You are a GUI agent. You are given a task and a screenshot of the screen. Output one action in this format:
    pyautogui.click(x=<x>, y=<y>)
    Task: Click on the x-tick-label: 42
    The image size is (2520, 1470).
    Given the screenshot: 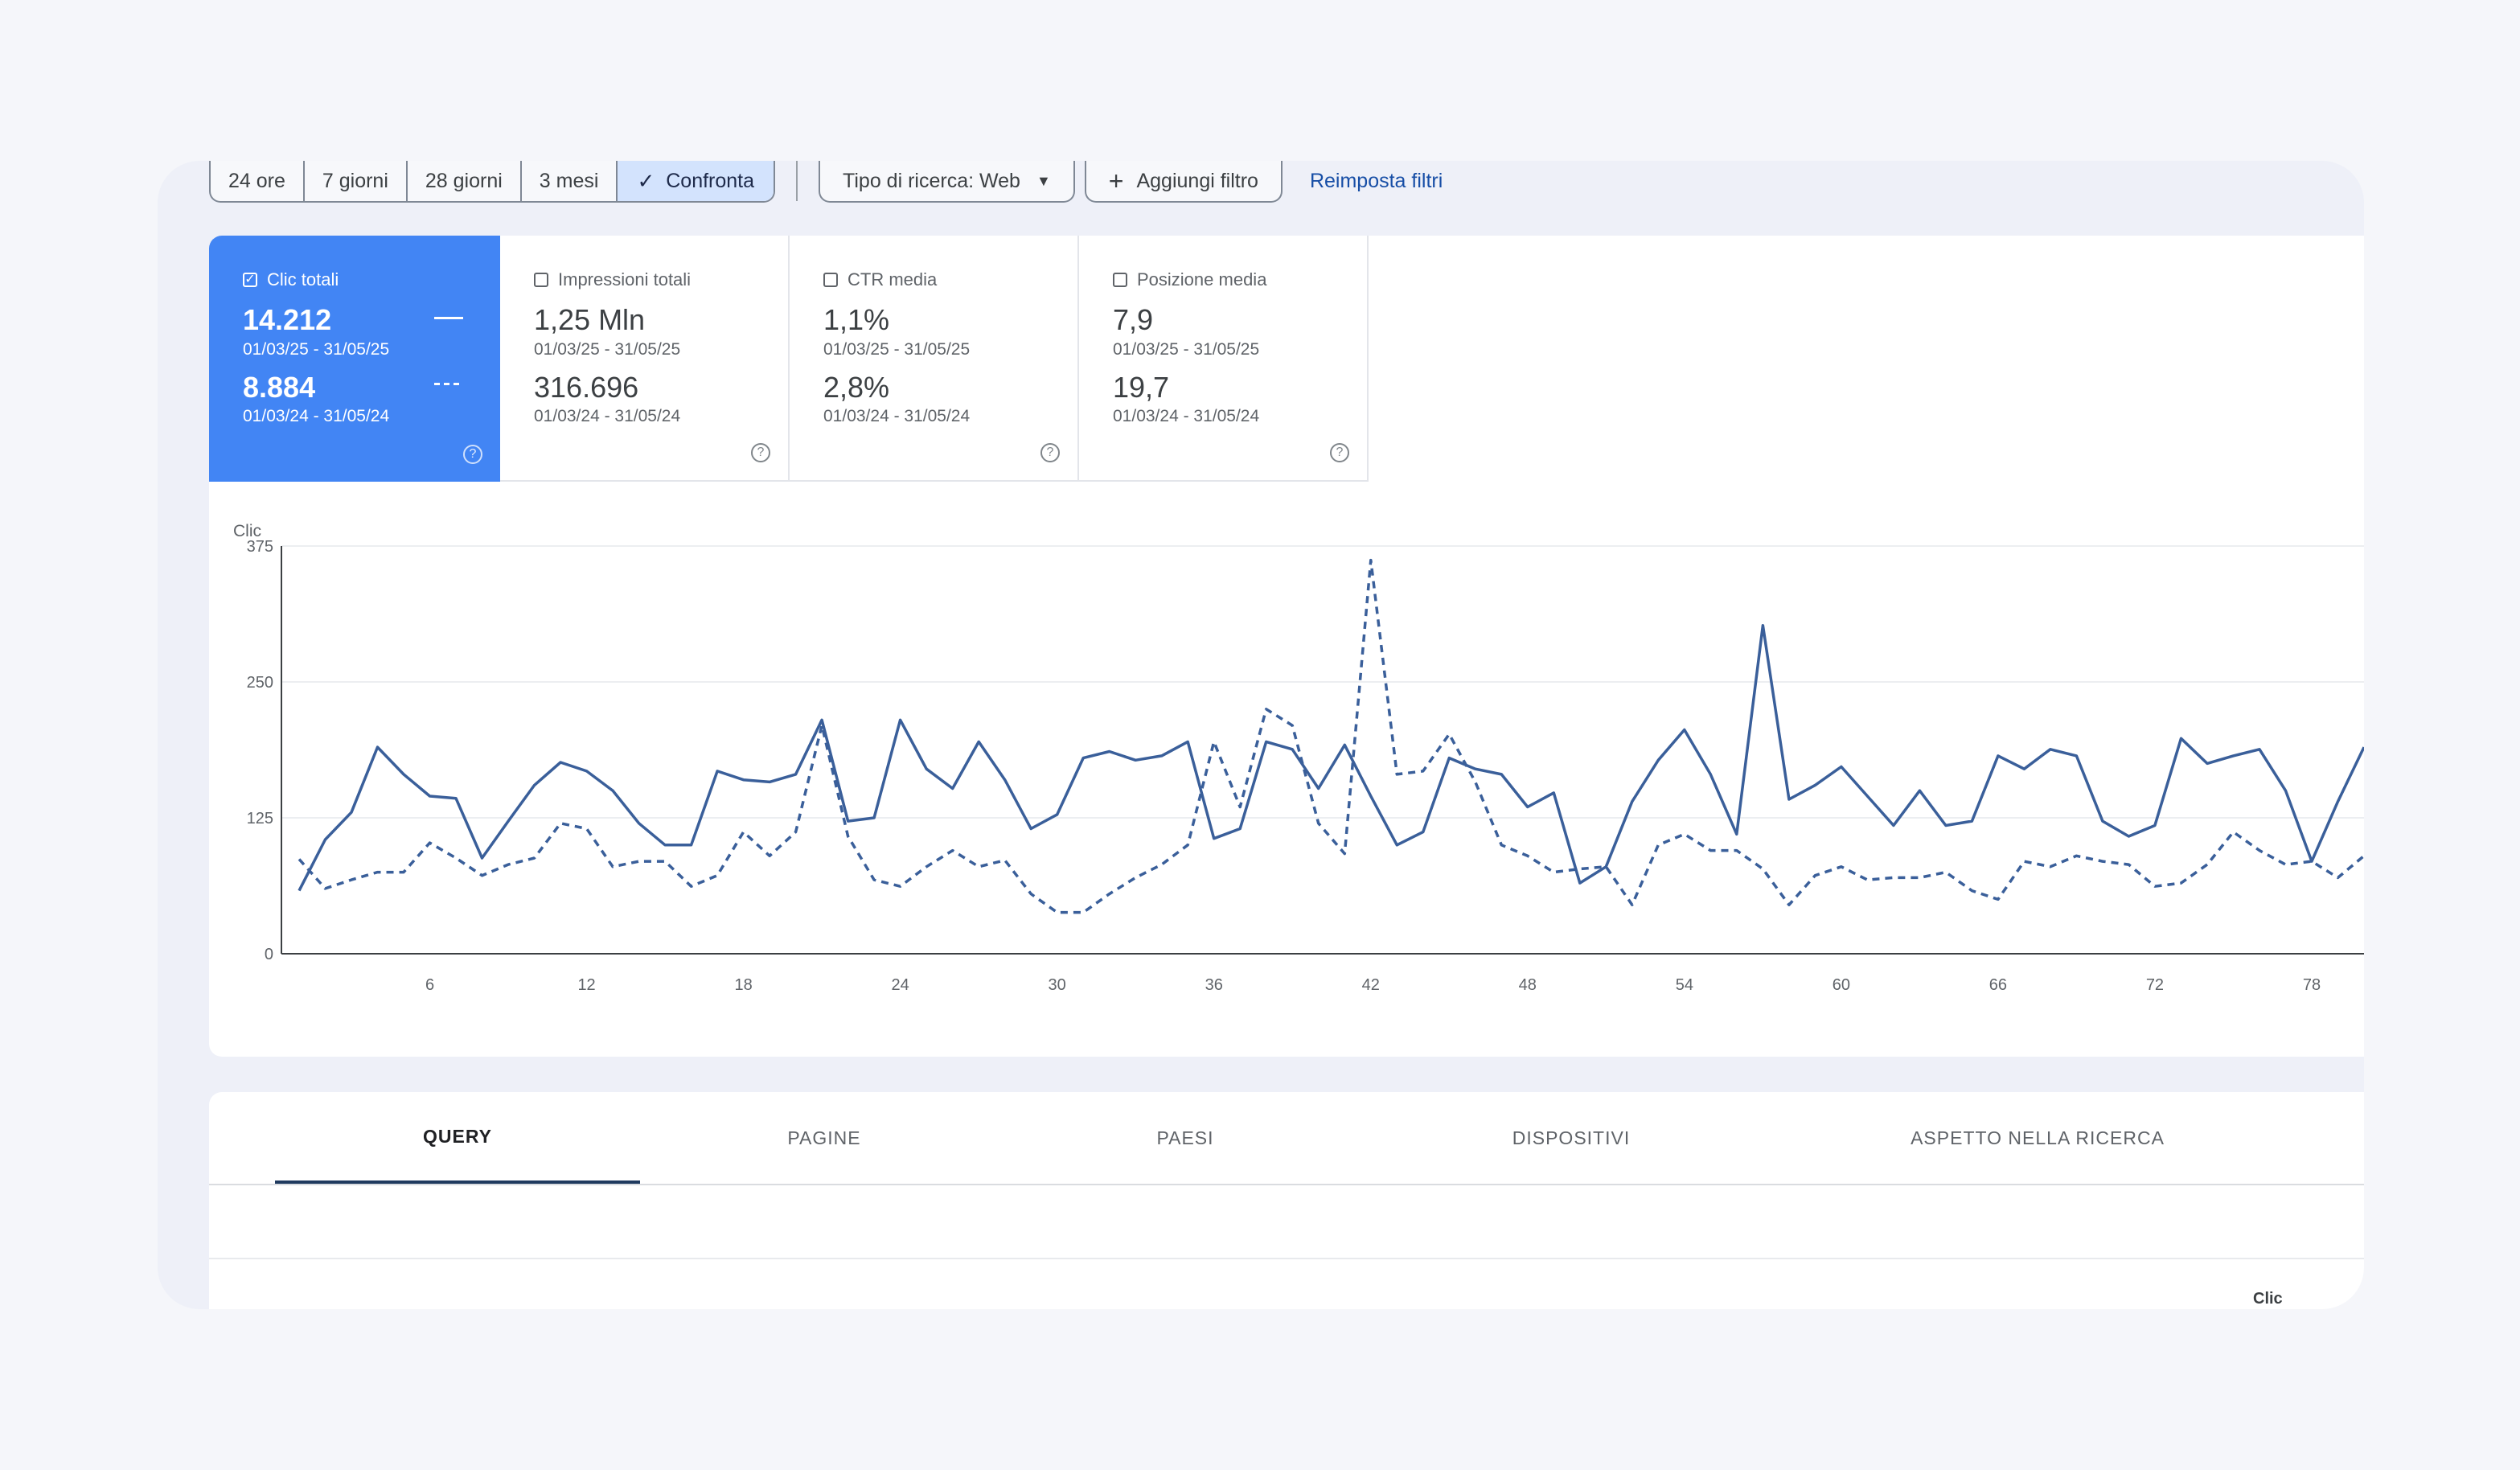 What is the action you would take?
    pyautogui.click(x=1371, y=985)
    